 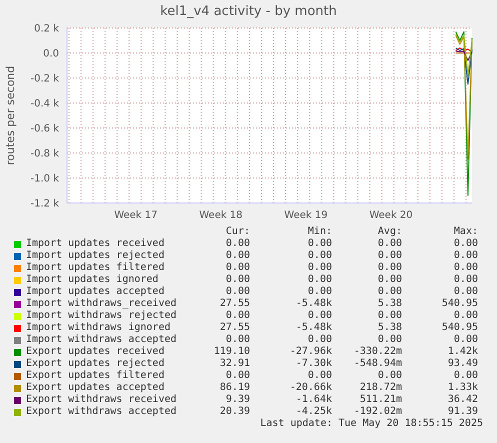 I want to click on y-tick-label: -0.6 k, so click(x=45, y=129).